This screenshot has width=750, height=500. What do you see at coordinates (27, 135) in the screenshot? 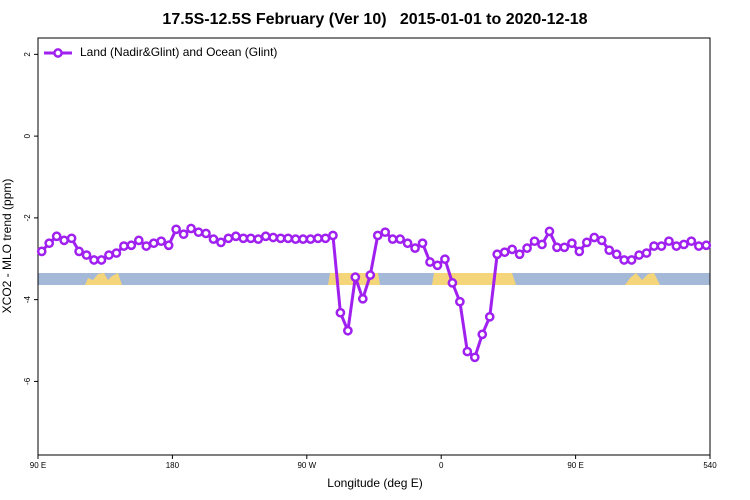
I see `y-tick-label: 0` at bounding box center [27, 135].